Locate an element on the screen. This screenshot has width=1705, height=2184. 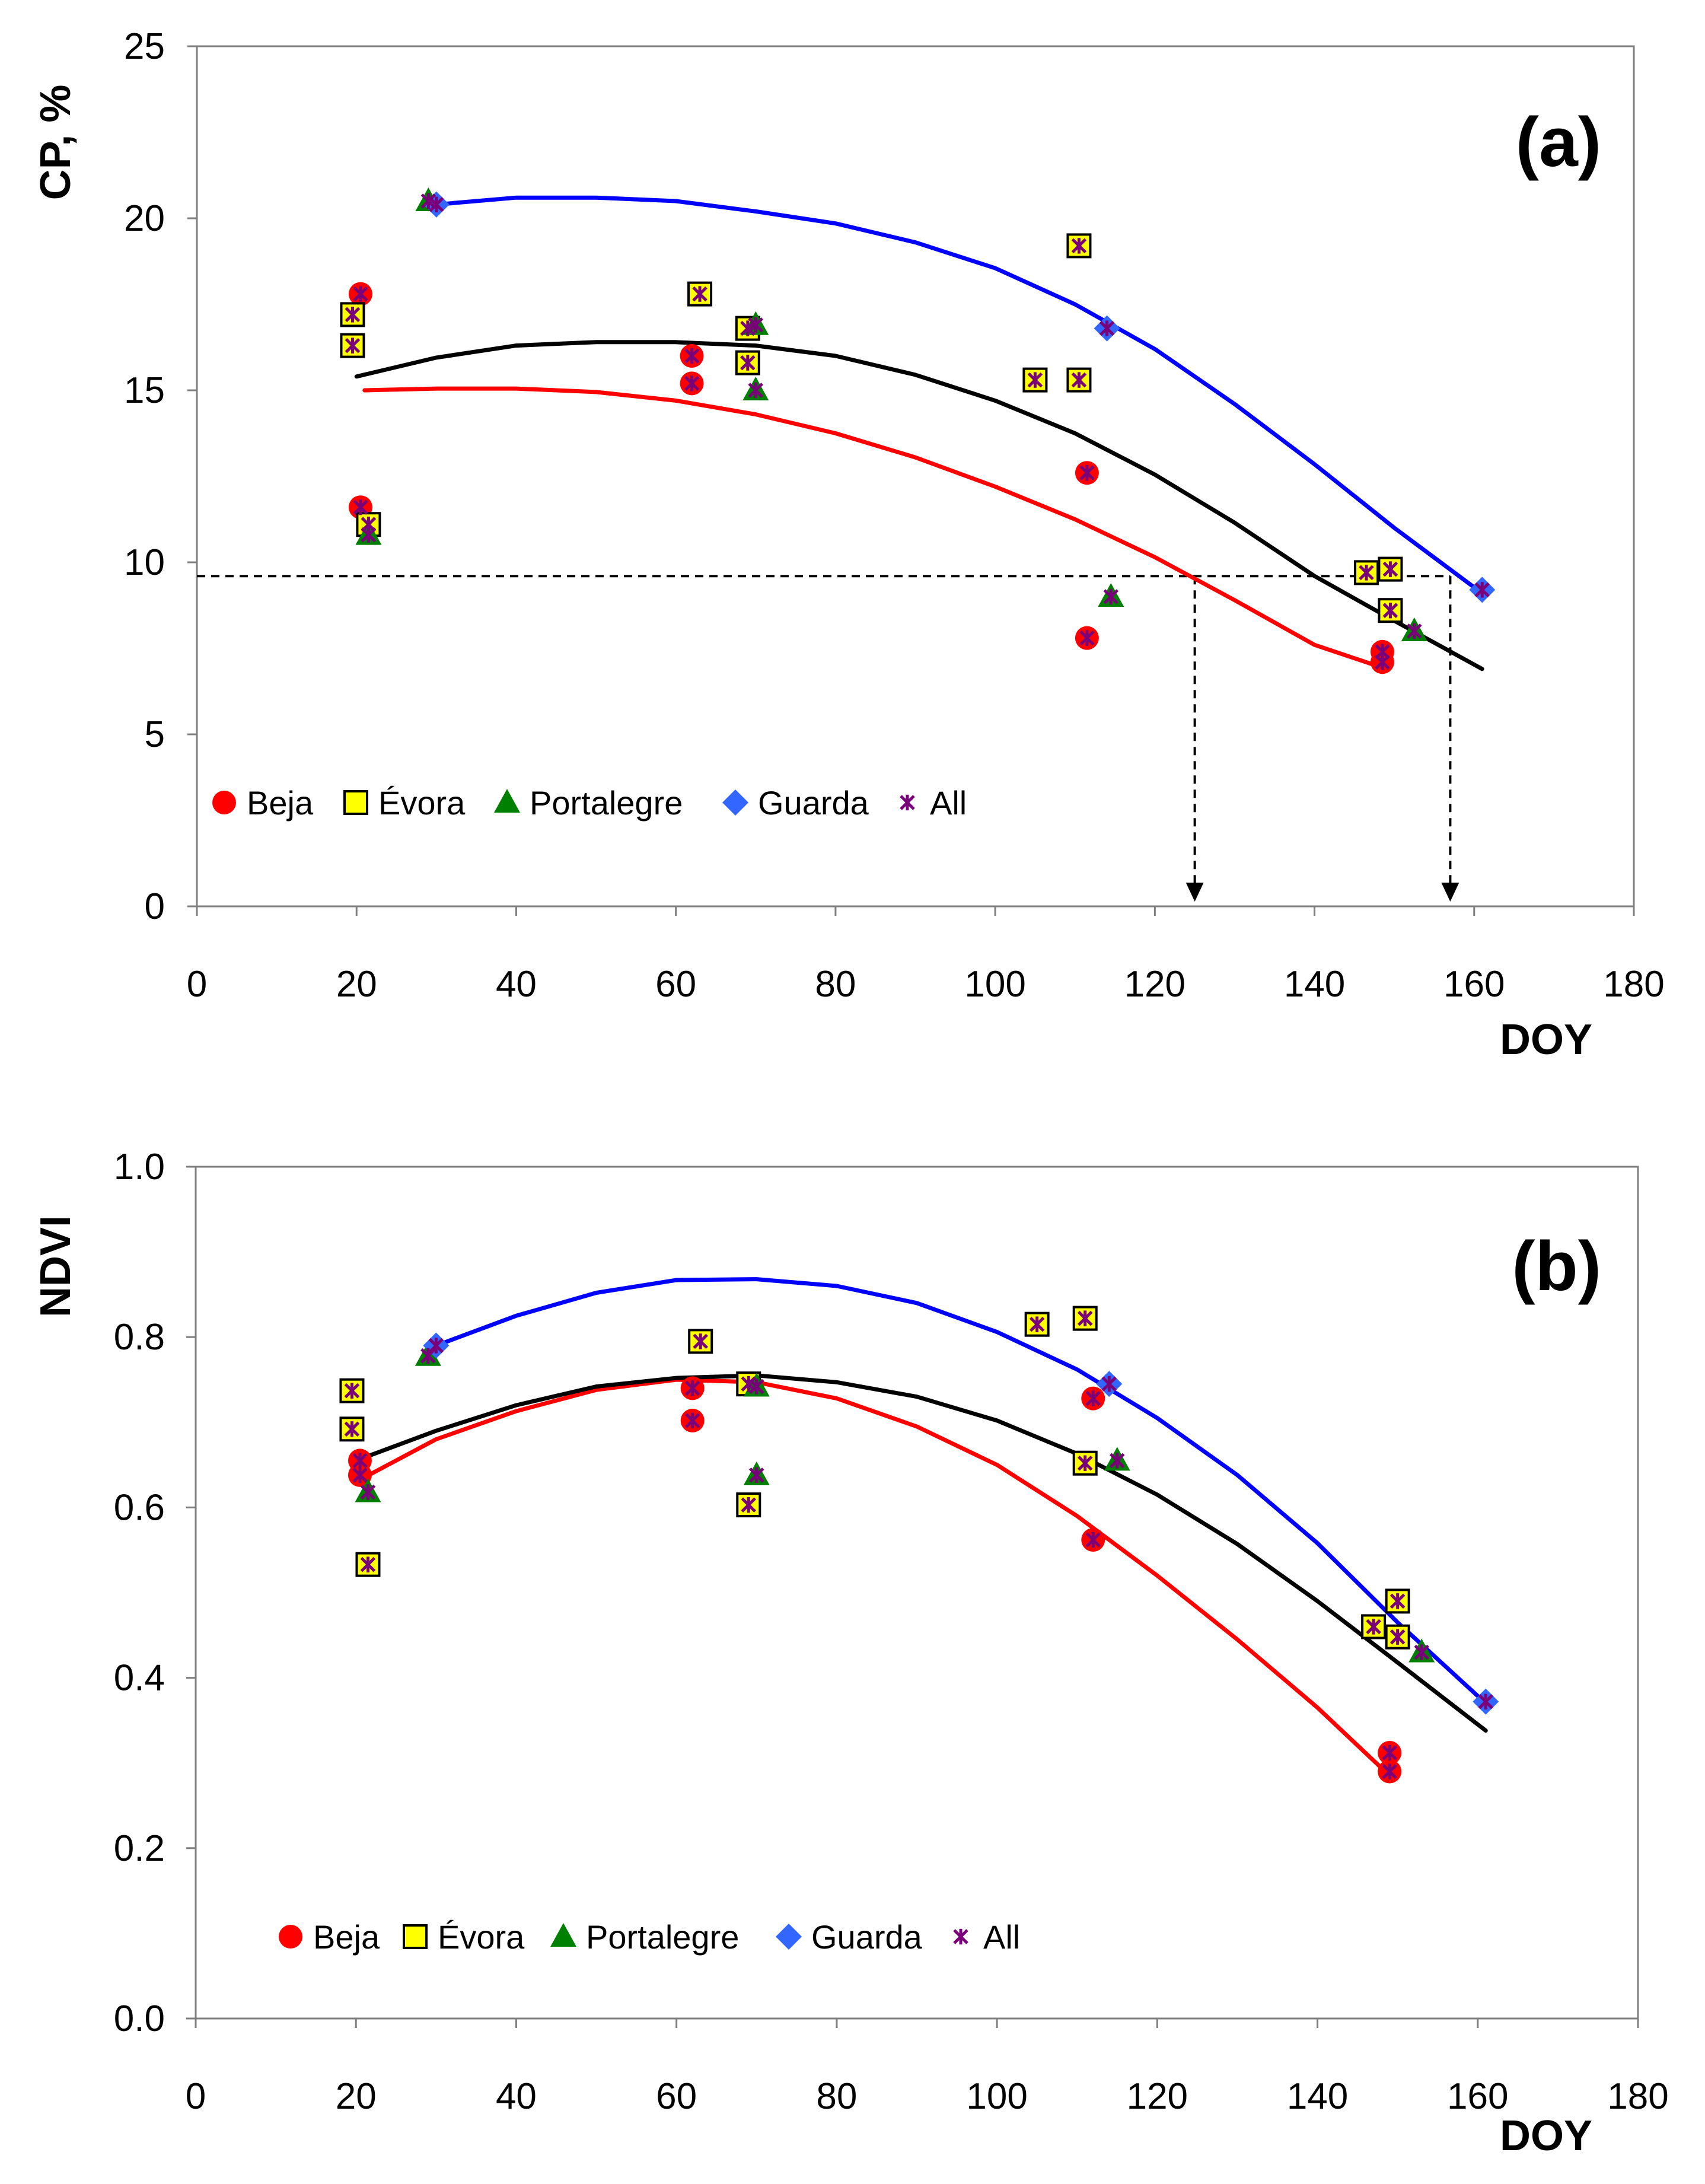
y-tick-label: 0 is located at coordinates (155, 906).